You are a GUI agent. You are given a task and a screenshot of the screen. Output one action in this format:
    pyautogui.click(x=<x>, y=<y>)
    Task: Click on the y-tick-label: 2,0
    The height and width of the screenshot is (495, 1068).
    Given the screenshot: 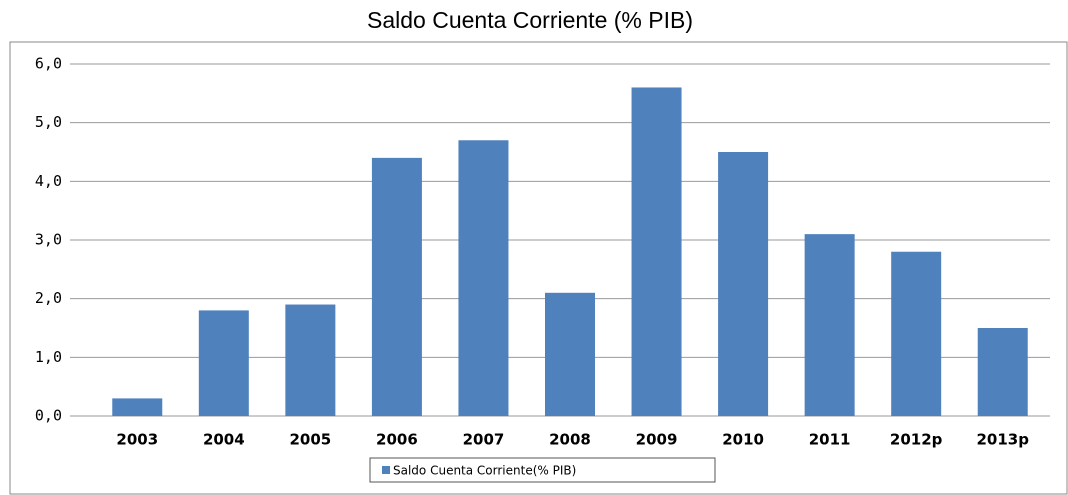 What is the action you would take?
    pyautogui.click(x=48, y=298)
    